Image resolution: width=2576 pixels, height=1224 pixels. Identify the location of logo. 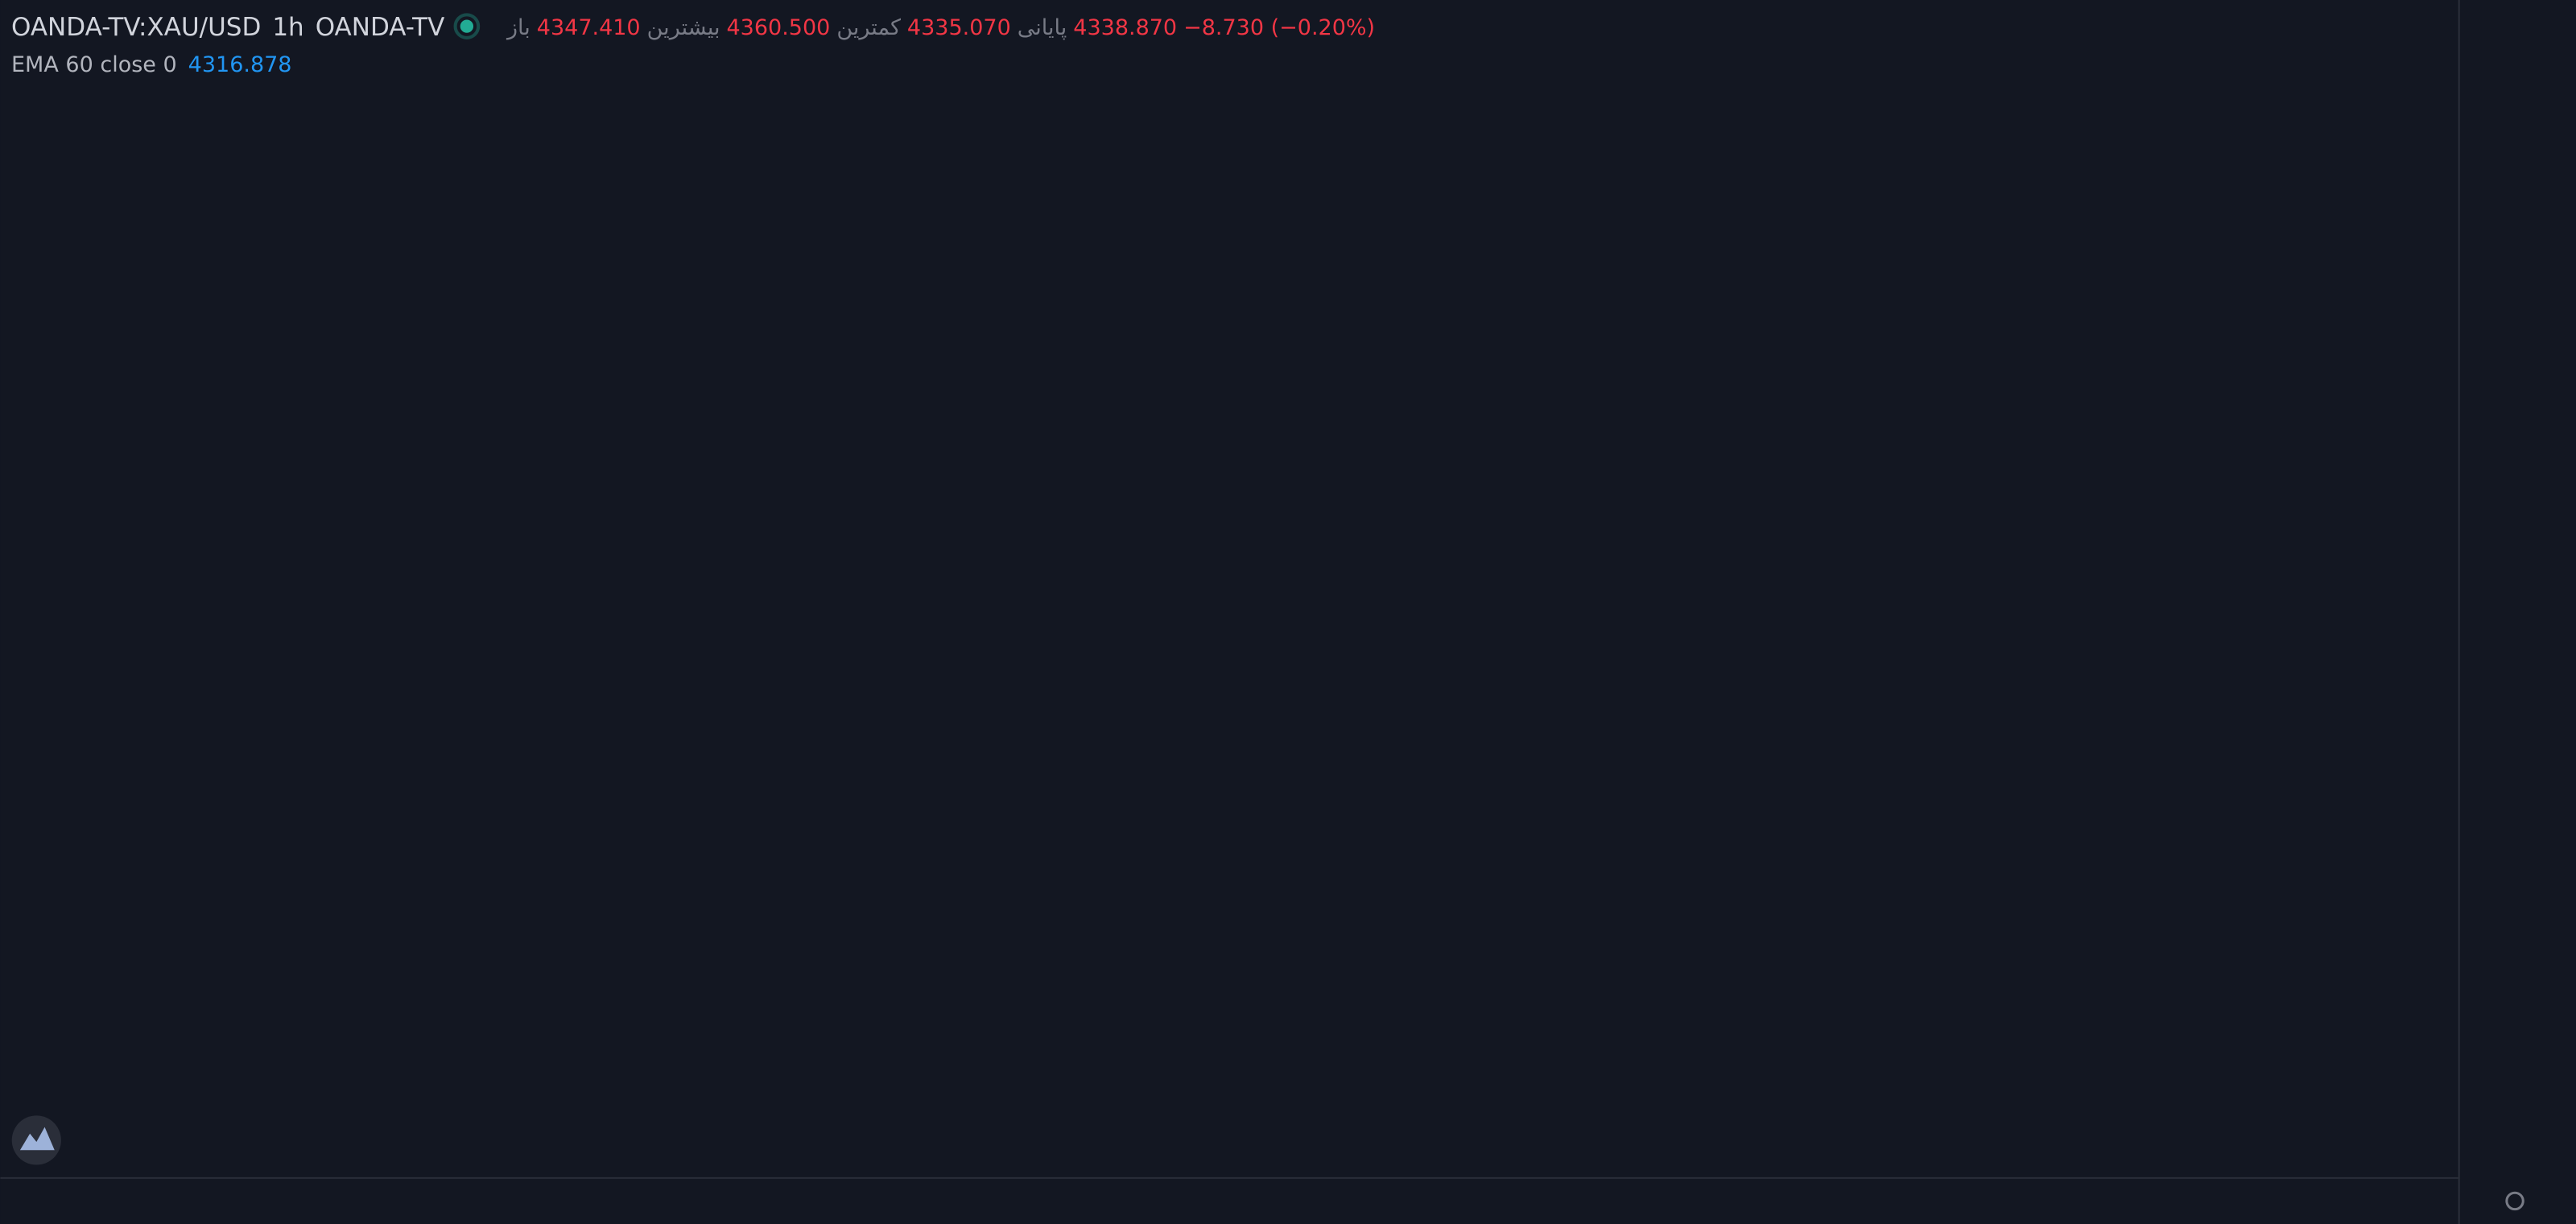
(36, 1140).